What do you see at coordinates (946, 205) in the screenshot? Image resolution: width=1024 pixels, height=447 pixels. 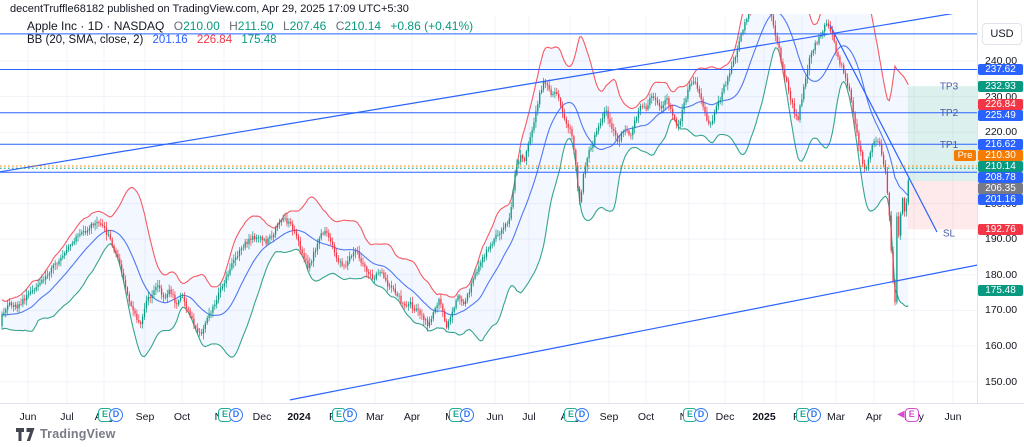 I see `position-zone-stop` at bounding box center [946, 205].